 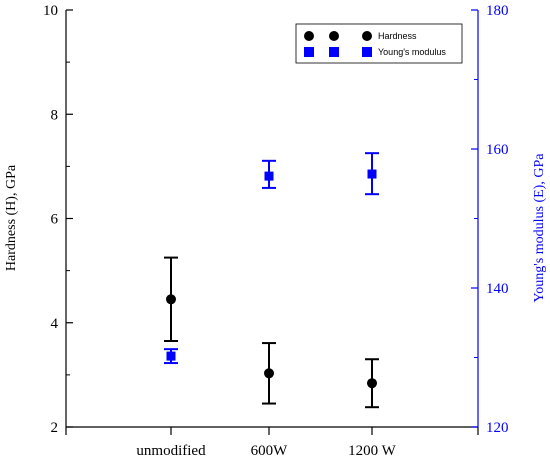 I want to click on right-y-axis-title: Young's modulus (E), GPa, so click(x=539, y=228).